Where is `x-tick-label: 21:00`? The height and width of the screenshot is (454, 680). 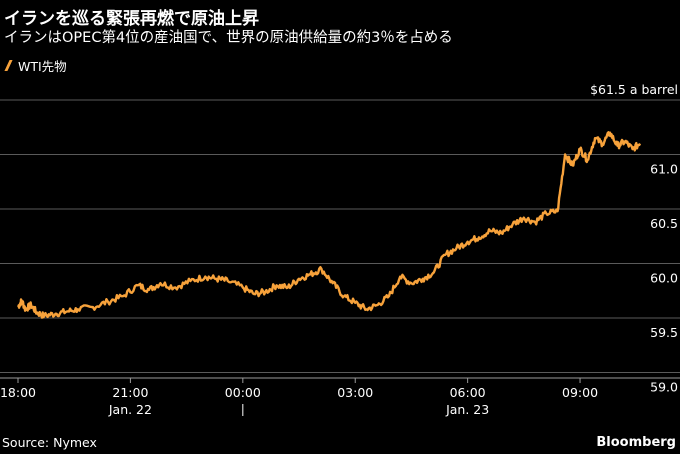 x-tick-label: 21:00 is located at coordinates (130, 392).